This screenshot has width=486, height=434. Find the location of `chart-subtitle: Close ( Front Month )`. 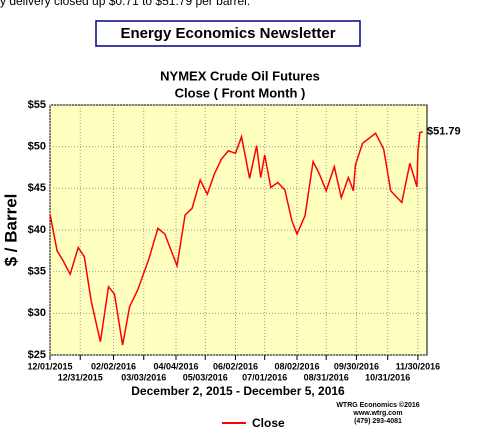

chart-subtitle: Close ( Front Month ) is located at coordinates (240, 92).